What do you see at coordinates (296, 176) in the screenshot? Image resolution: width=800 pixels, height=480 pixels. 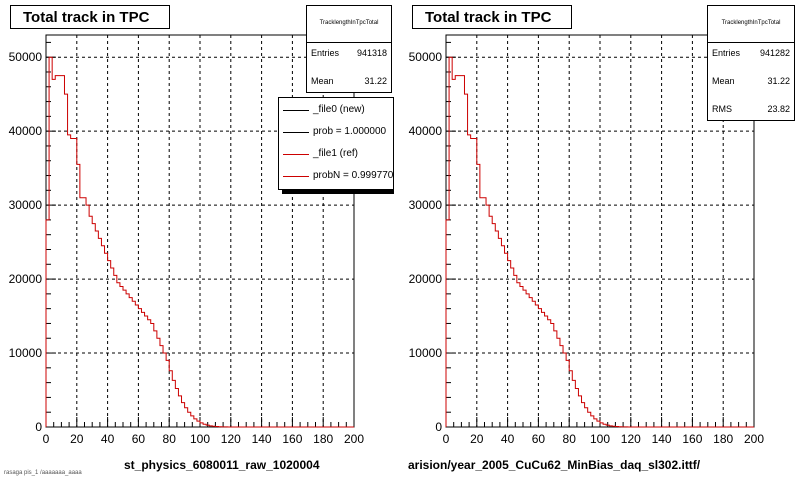 I see `legend-line-probn` at bounding box center [296, 176].